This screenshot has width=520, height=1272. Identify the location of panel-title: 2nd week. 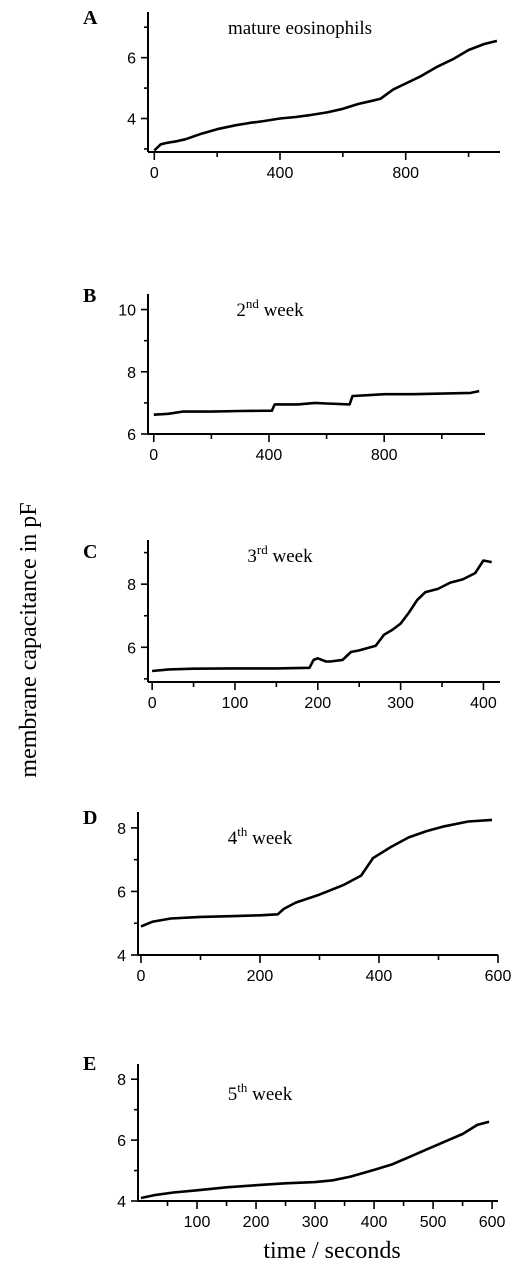
(270, 308).